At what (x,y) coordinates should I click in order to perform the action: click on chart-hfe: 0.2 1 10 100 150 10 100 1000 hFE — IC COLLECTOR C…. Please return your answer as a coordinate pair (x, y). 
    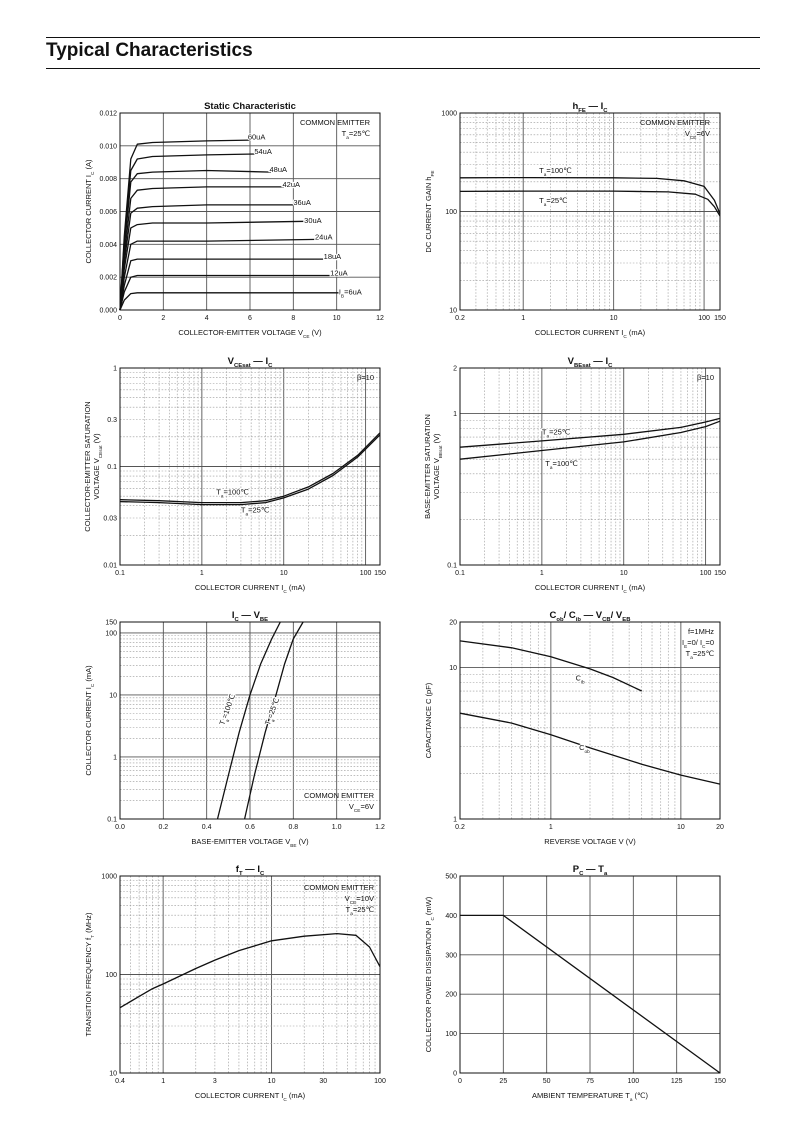
    Looking at the image, I should click on (575, 220).